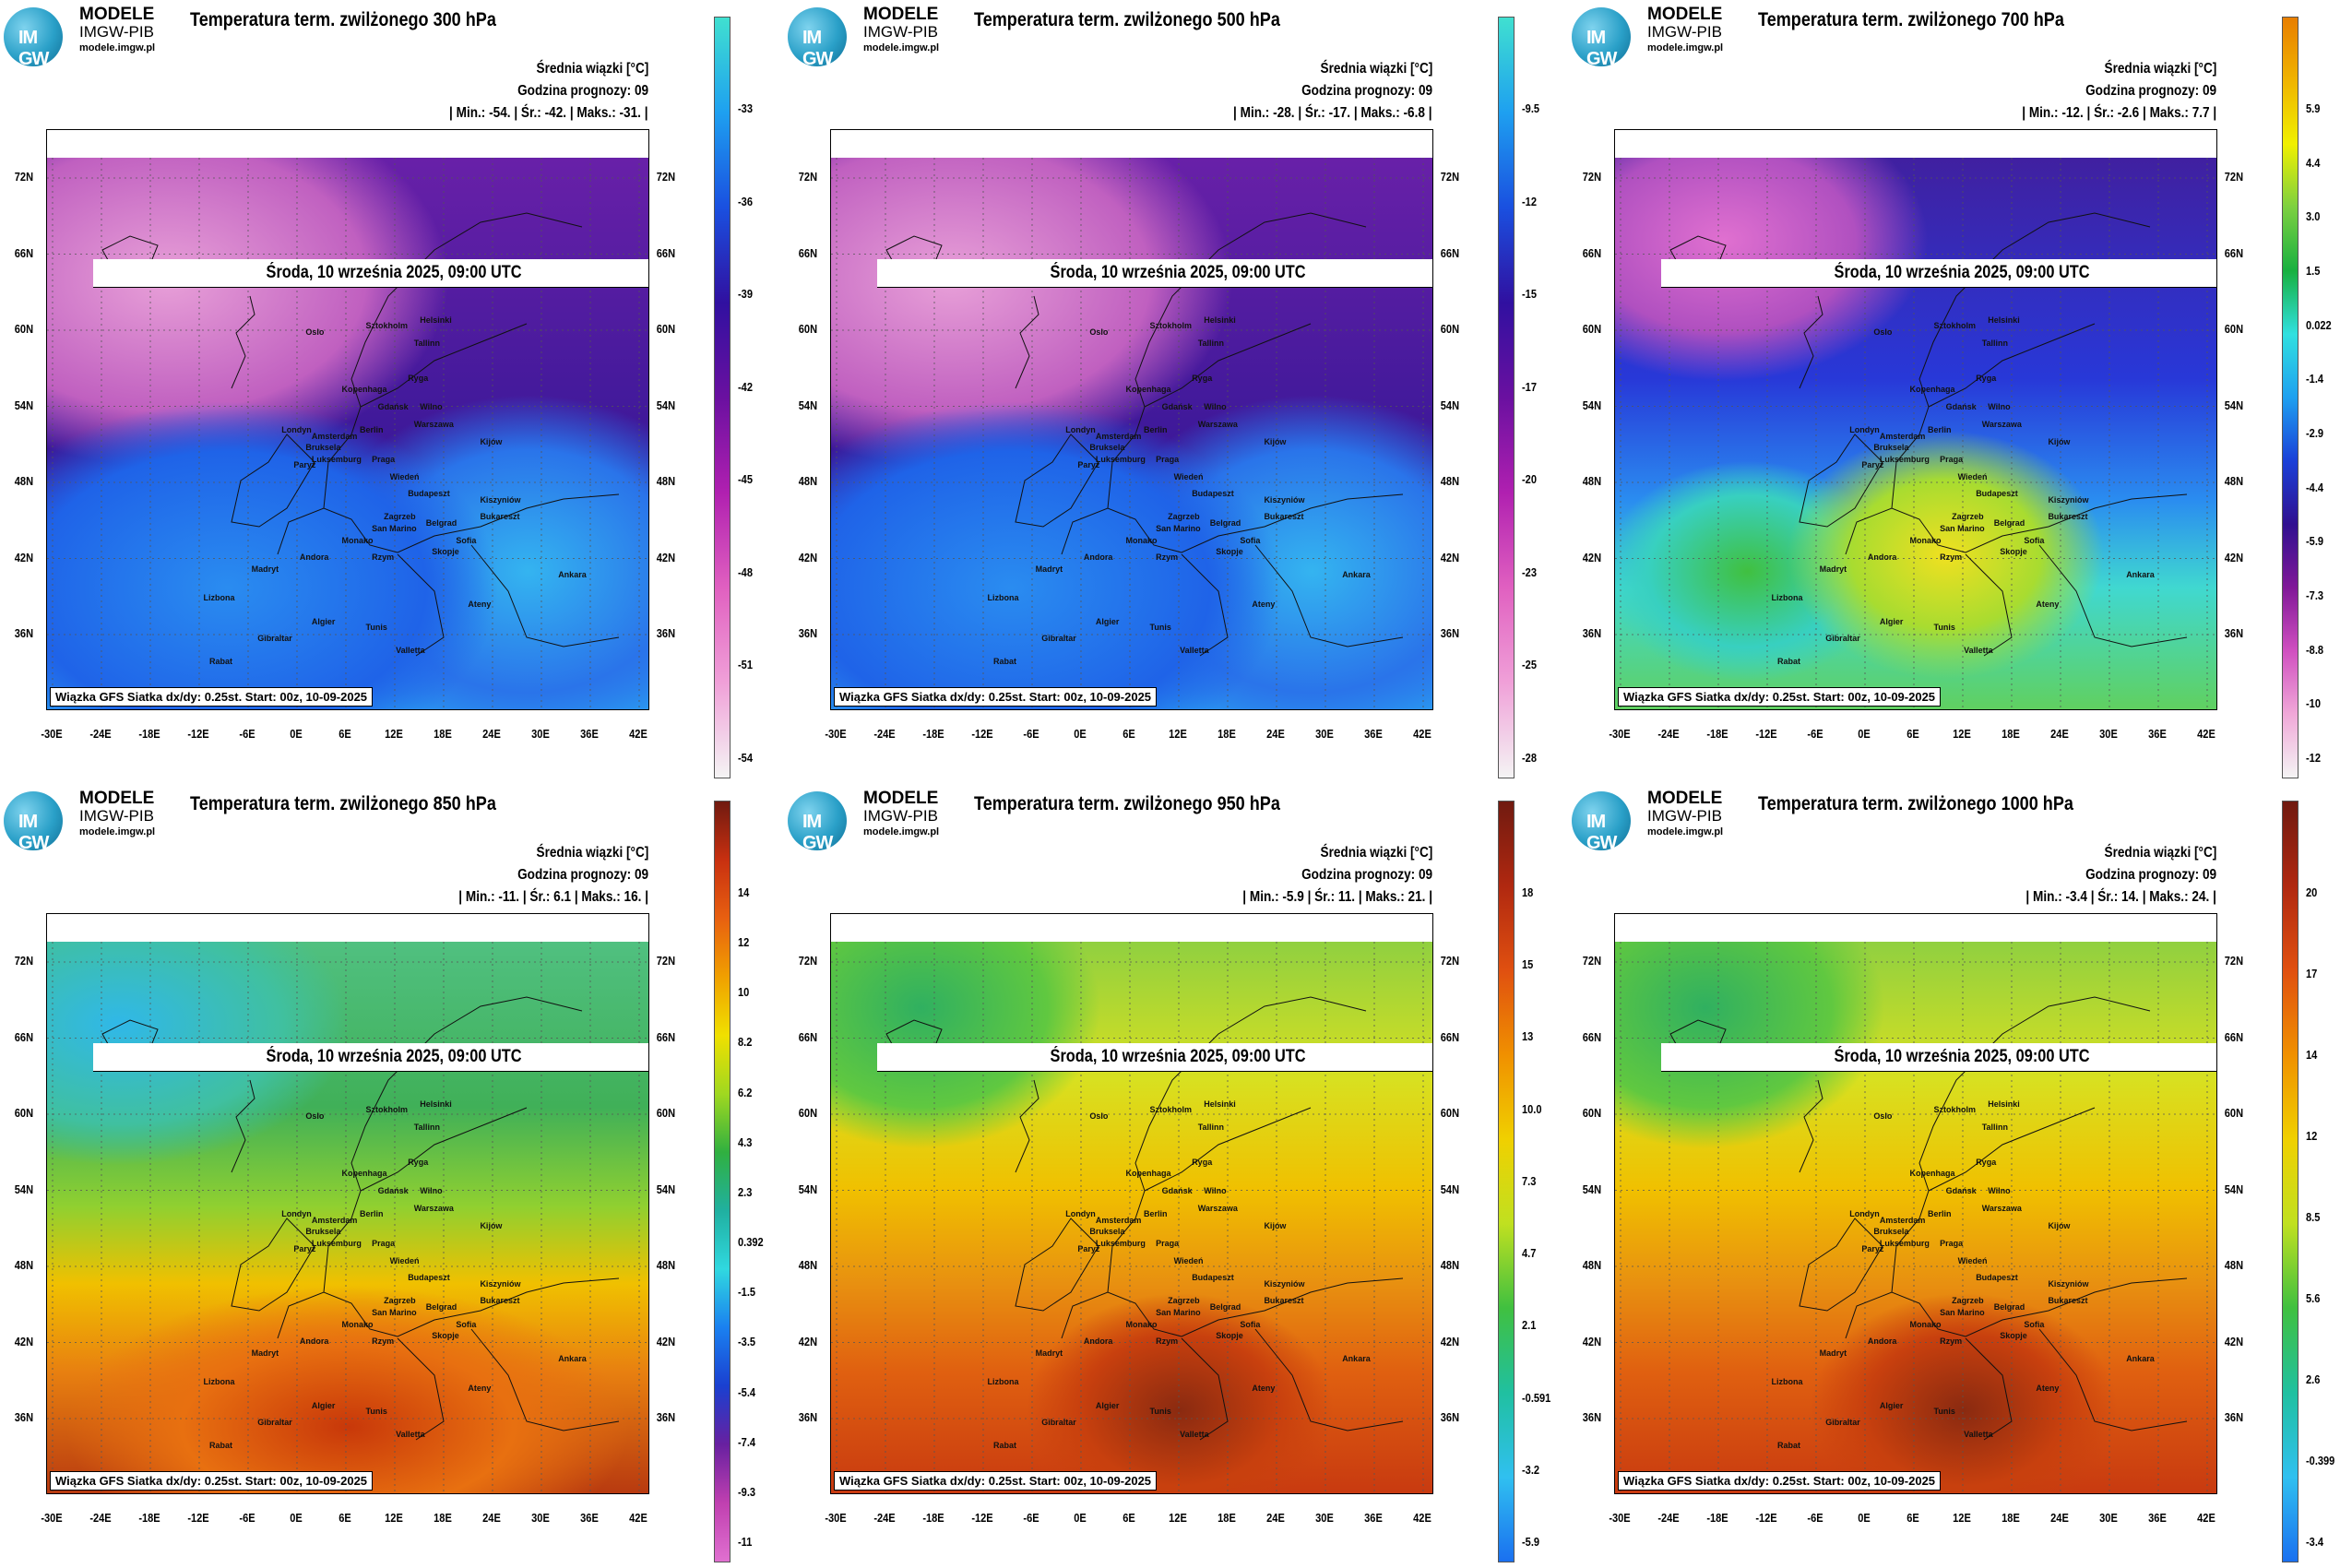  I want to click on longitude-label: 42E, so click(2206, 734).